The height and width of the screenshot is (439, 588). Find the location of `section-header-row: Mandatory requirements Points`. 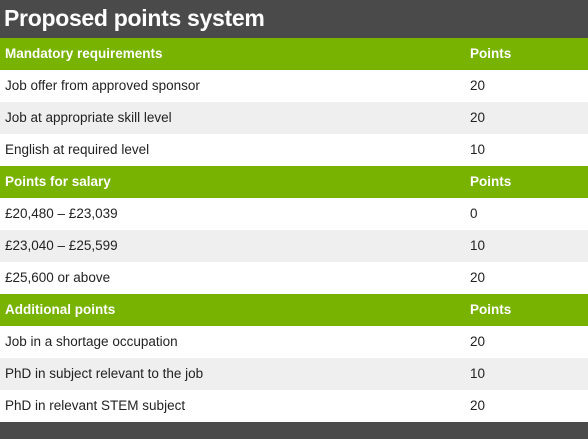

section-header-row: Mandatory requirements Points is located at coordinates (294, 54).